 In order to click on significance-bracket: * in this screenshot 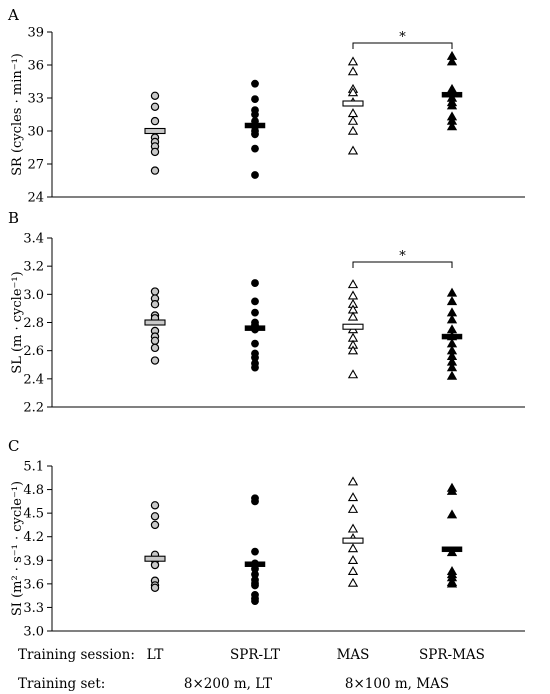, I will do `click(402, 258)`.